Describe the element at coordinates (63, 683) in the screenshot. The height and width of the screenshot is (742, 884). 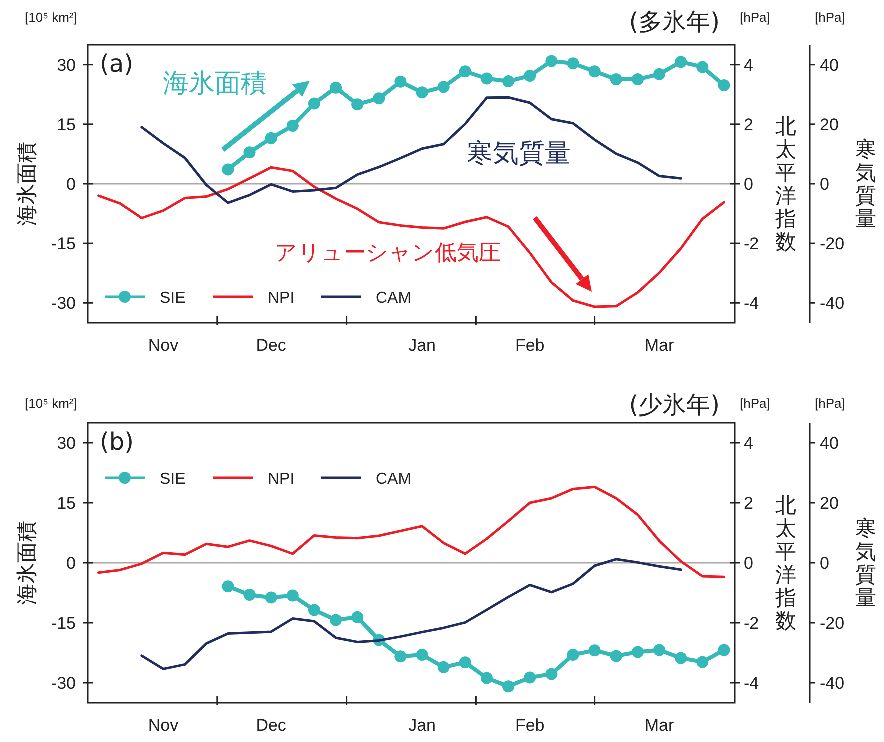
I see `y-tick-label: -30` at that location.